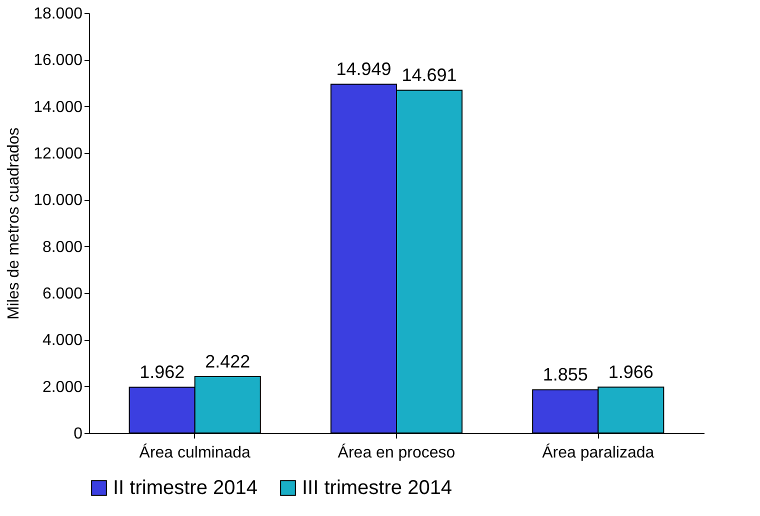 The height and width of the screenshot is (516, 760). Describe the element at coordinates (429, 75) in the screenshot. I see `data-label: 14.691` at that location.